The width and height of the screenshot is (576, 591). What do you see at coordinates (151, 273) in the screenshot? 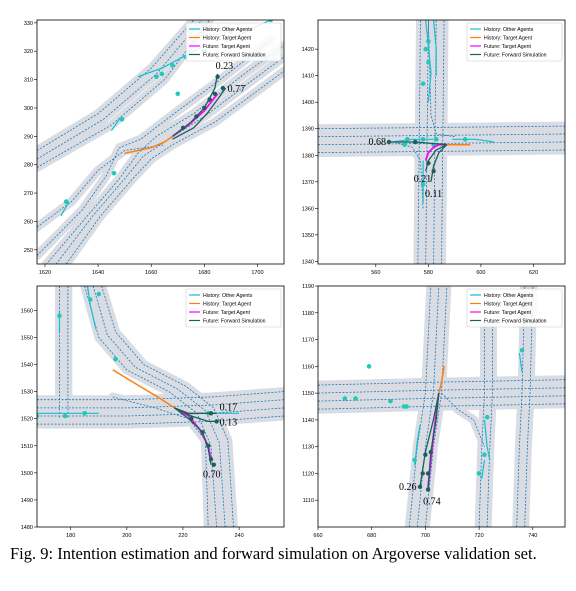
I see `x-tick-label: 1660` at bounding box center [151, 273].